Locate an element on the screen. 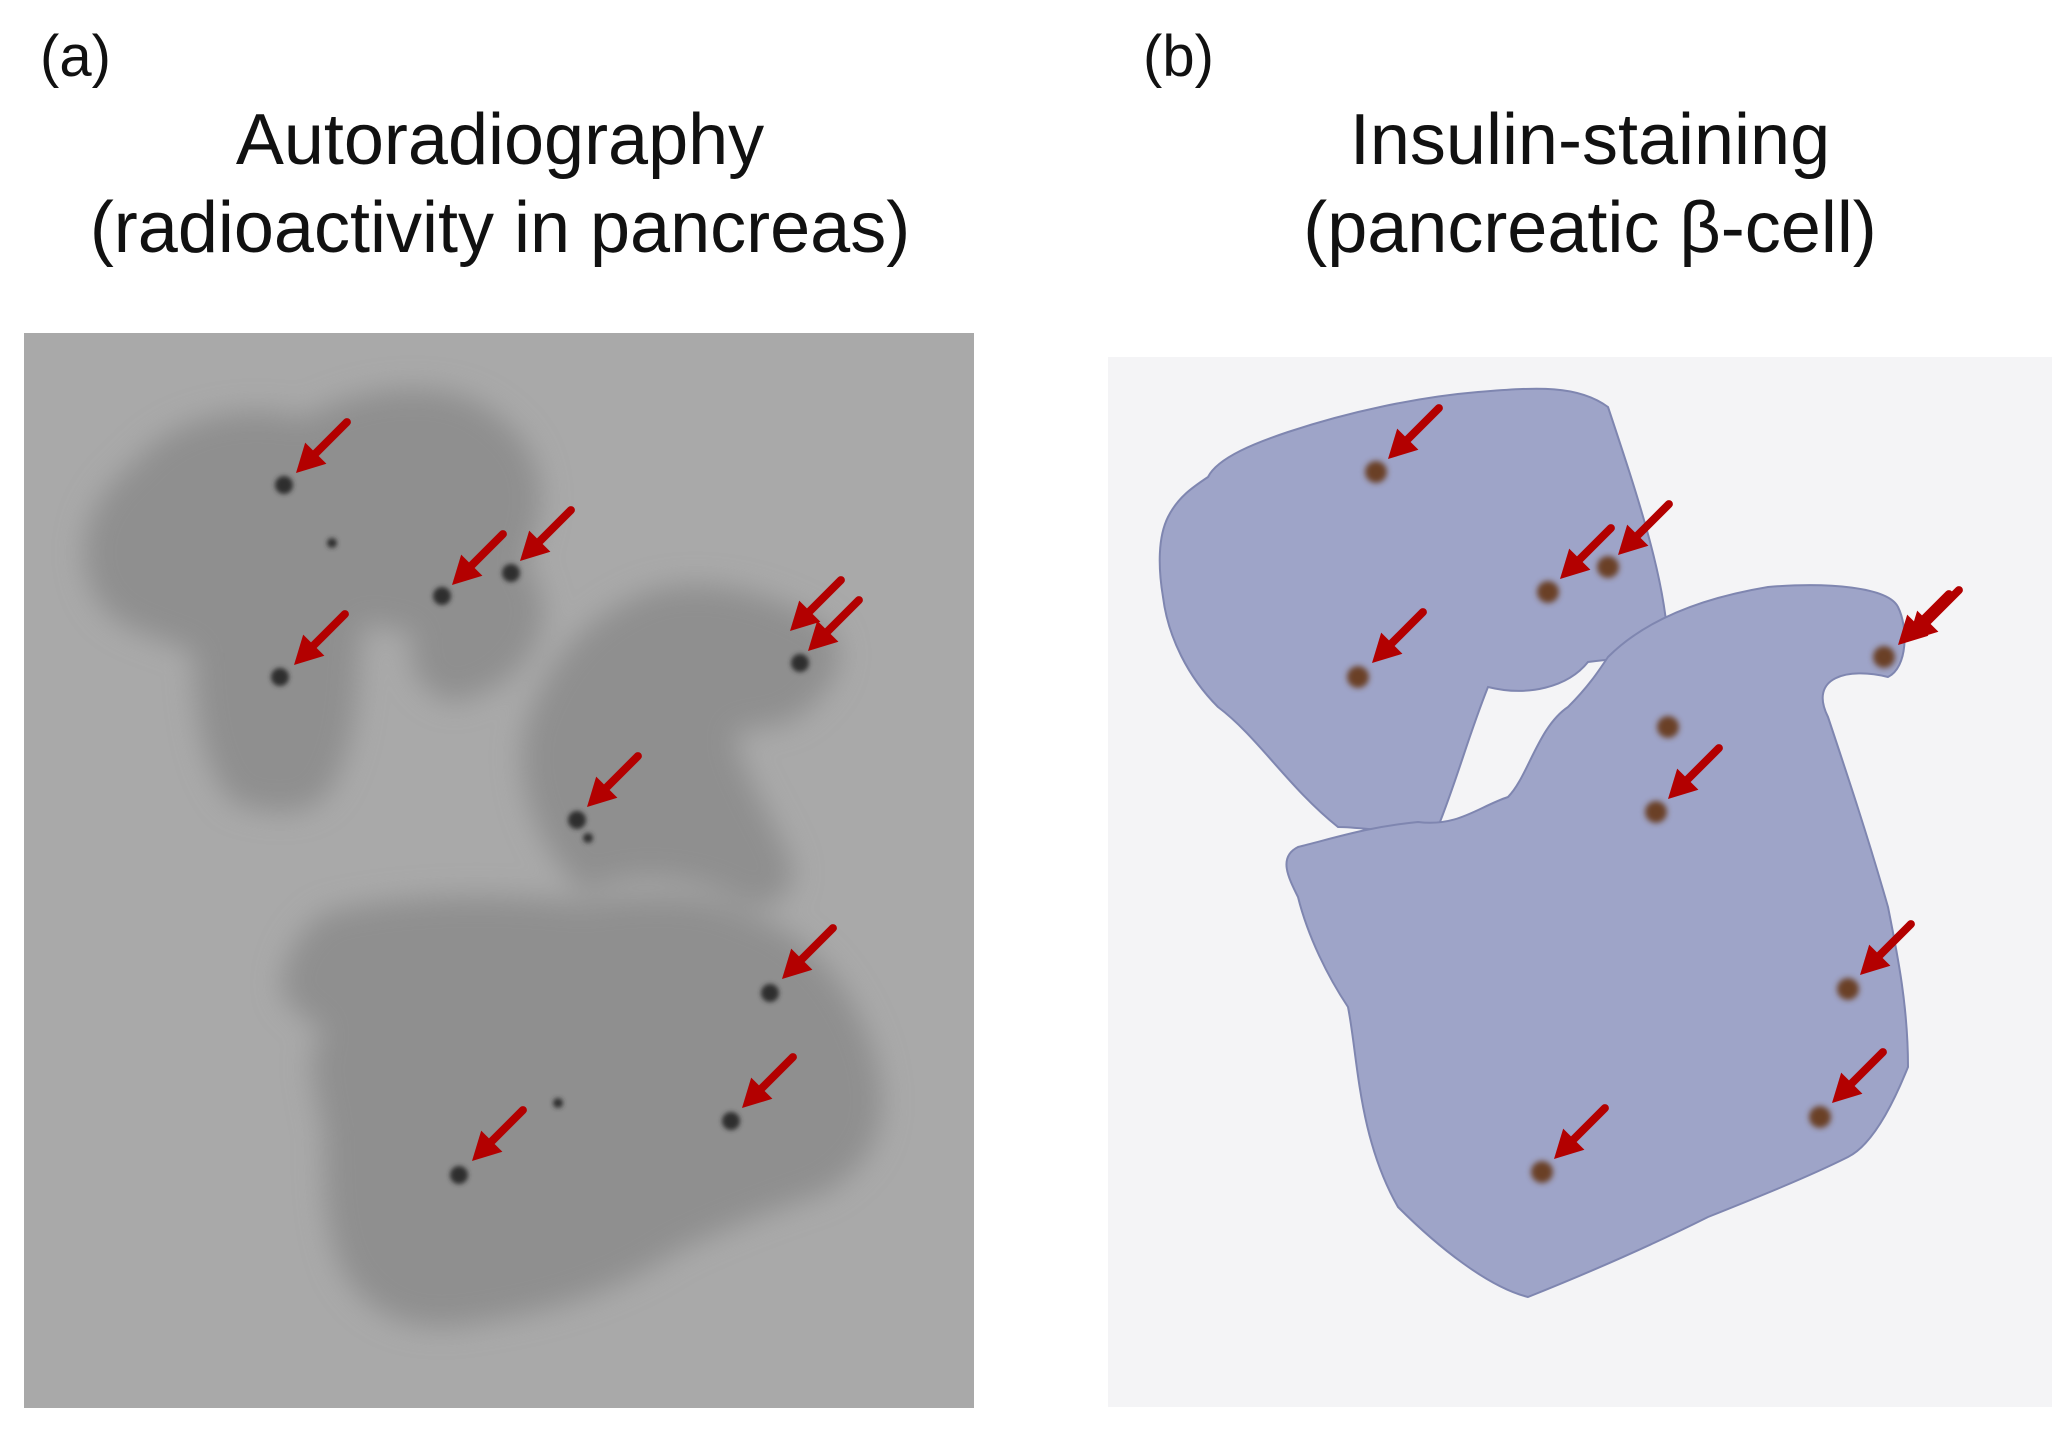 Image resolution: width=2070 pixels, height=1430 pixels. panel-b-title-line2: (pancreatic β-cell) is located at coordinates (1590, 228).